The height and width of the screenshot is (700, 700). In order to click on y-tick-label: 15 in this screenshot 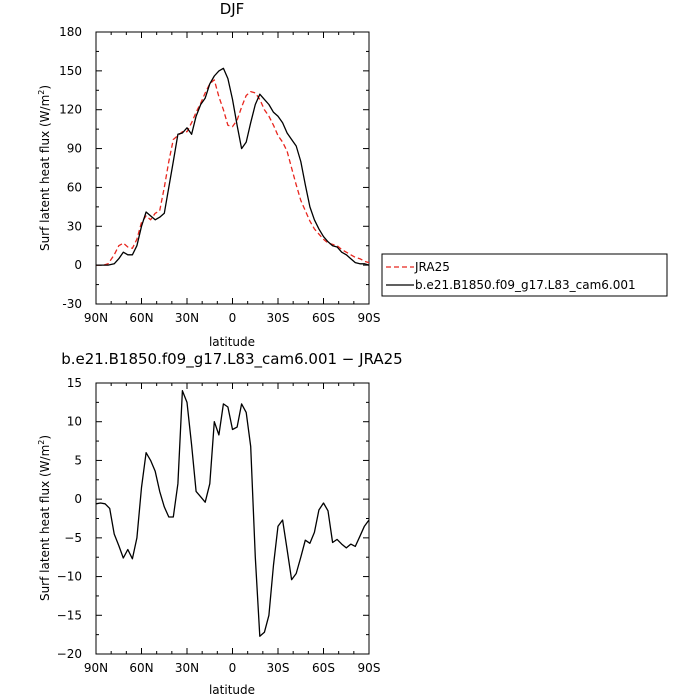, I will do `click(74, 383)`.